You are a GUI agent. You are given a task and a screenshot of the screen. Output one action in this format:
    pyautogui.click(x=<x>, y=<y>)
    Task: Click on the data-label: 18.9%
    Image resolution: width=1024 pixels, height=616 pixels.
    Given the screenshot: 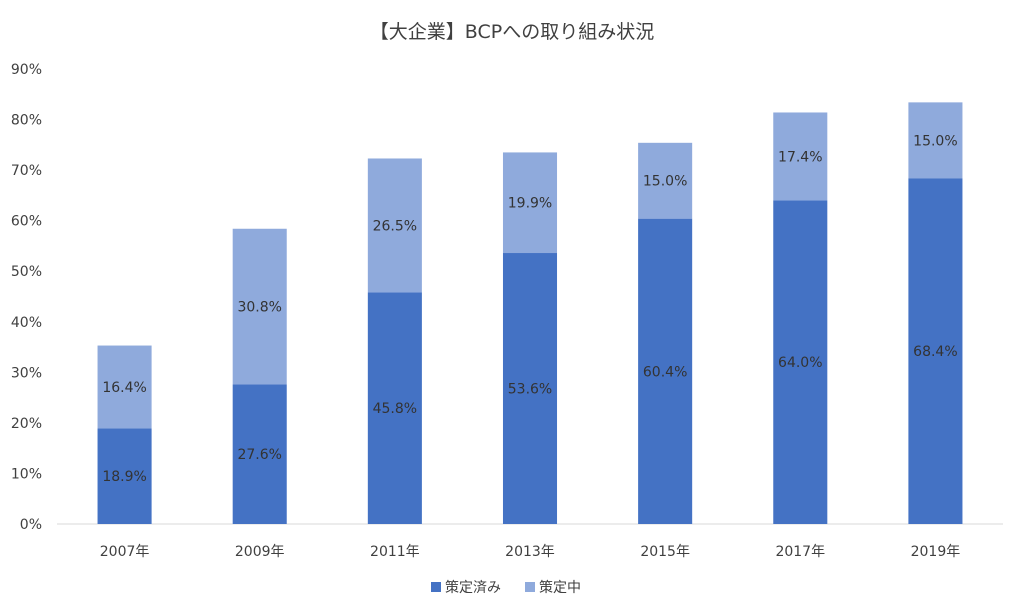 What is the action you would take?
    pyautogui.click(x=124, y=477)
    